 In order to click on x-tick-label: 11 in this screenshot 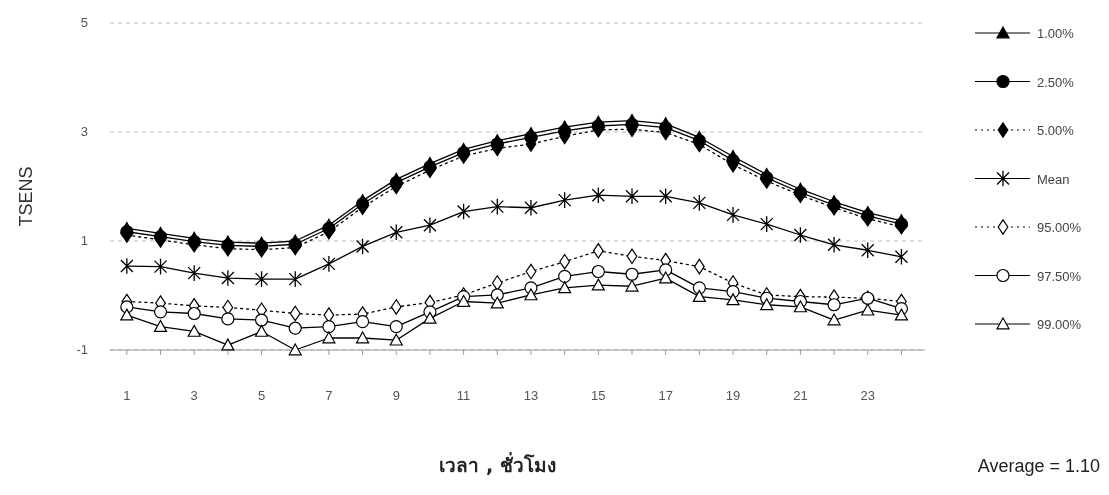, I will do `click(463, 395)`.